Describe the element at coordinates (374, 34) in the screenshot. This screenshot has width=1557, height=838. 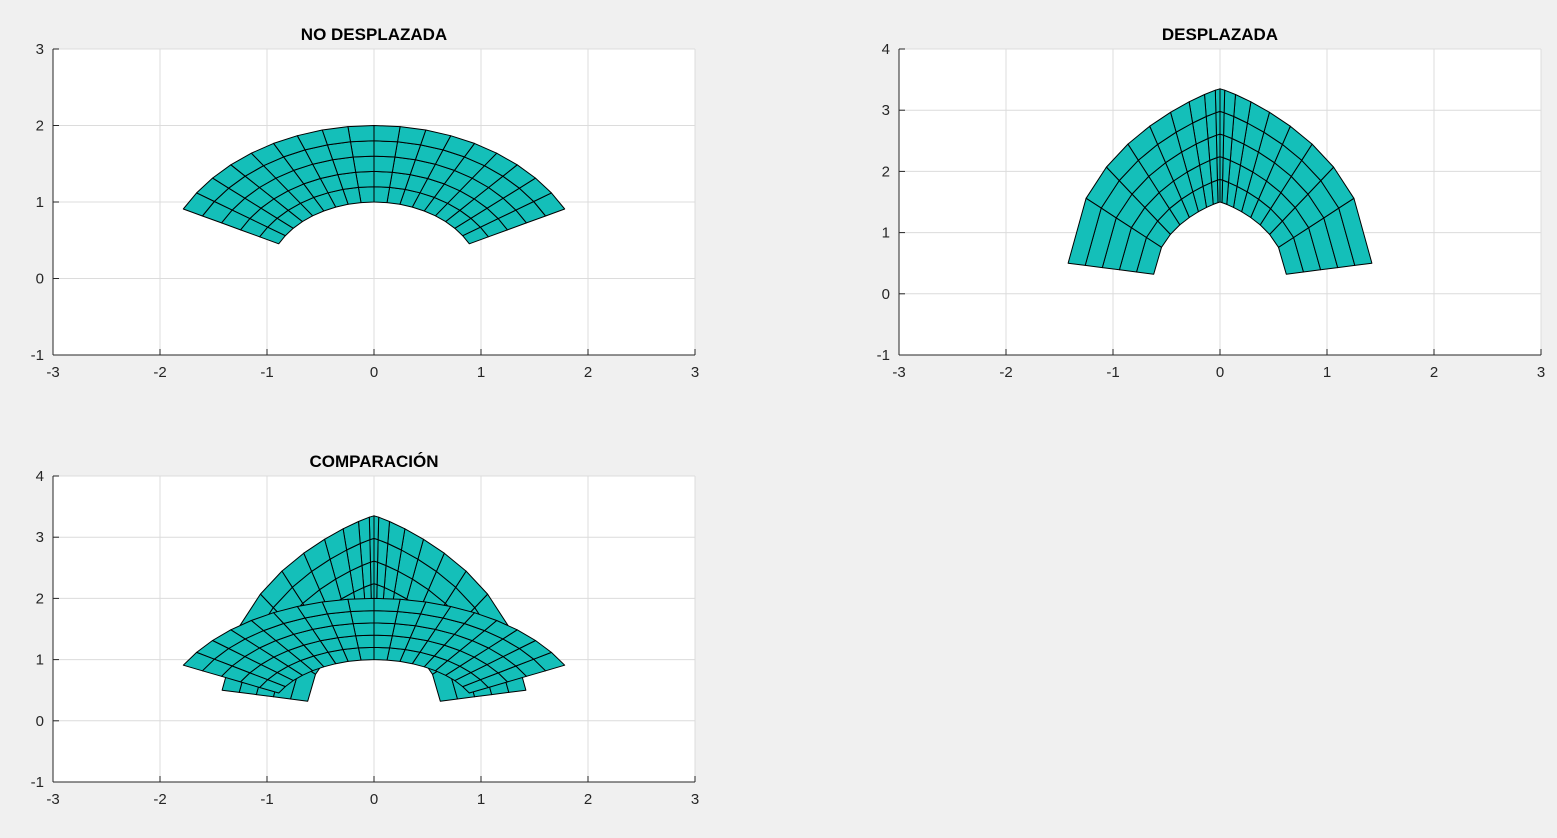
I see `axes-title: NO DESPLAZADA` at that location.